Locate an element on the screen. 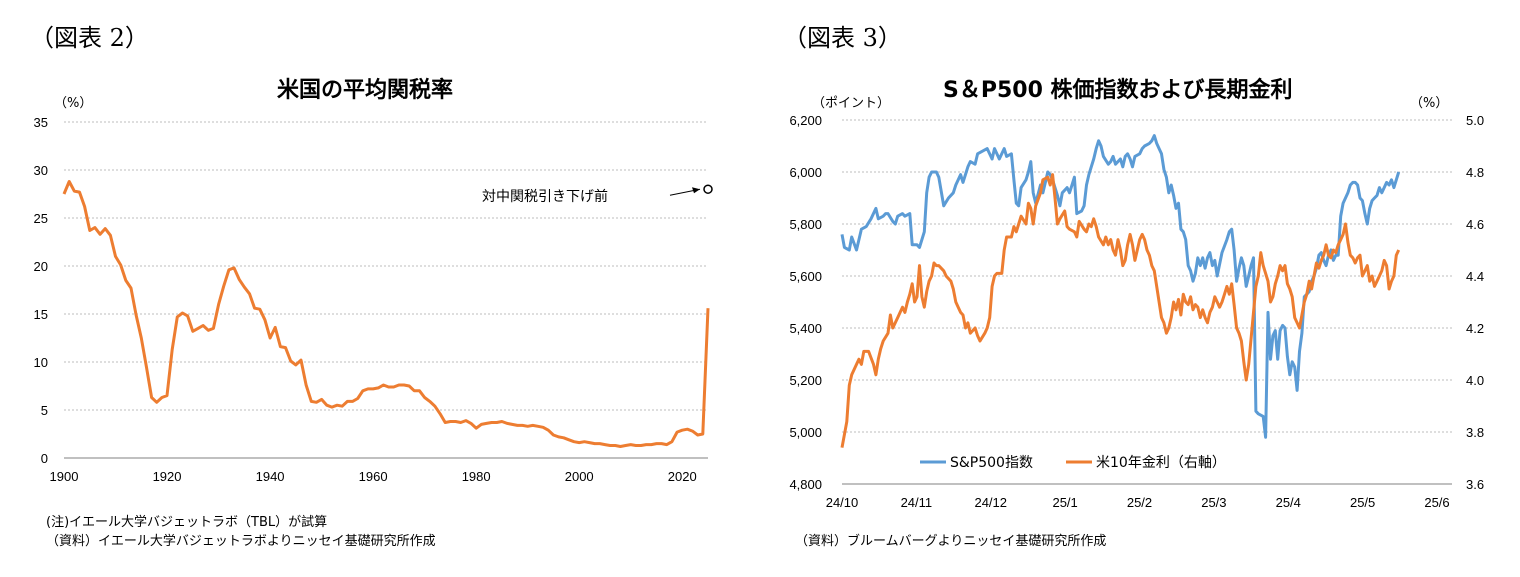 The height and width of the screenshot is (577, 1520). fig2-source: （資料）イエール大学バジェットラボよりニッセイ基礎研究所作成 is located at coordinates (241, 541).